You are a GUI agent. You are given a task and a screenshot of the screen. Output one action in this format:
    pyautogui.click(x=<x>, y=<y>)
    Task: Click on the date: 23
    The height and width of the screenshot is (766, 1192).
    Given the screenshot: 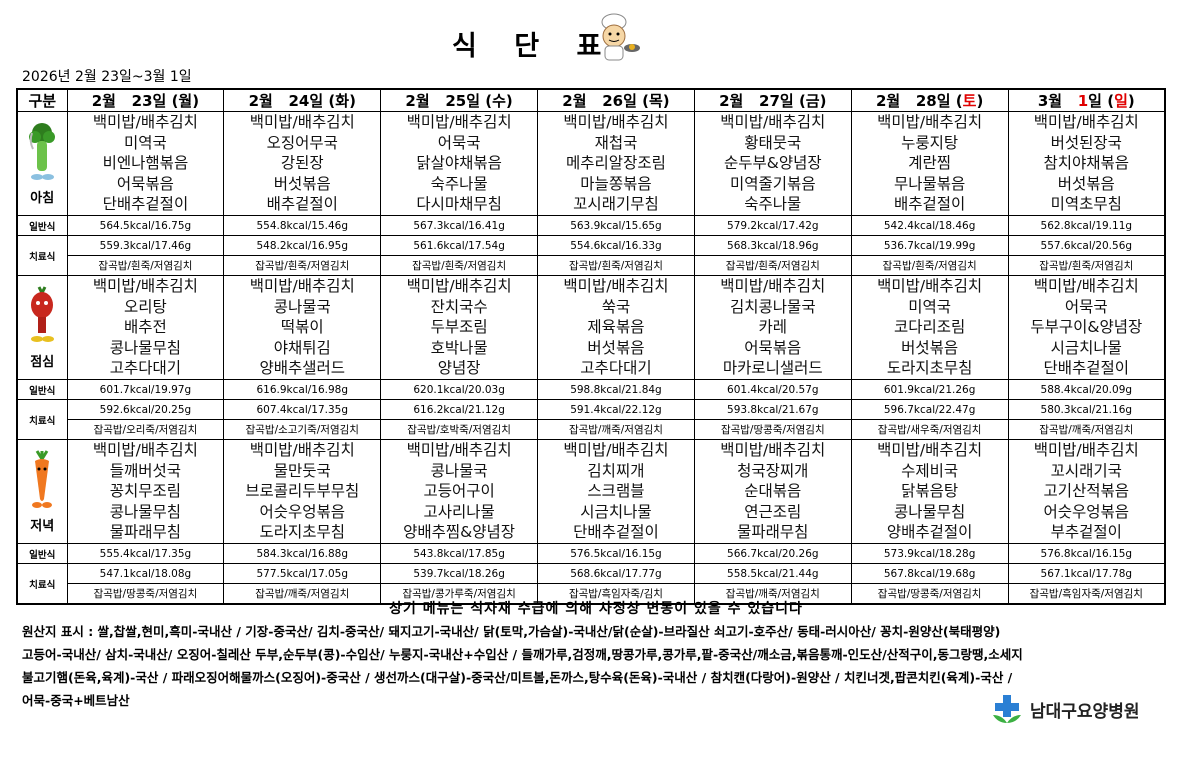 What is the action you would take?
    pyautogui.click(x=142, y=101)
    